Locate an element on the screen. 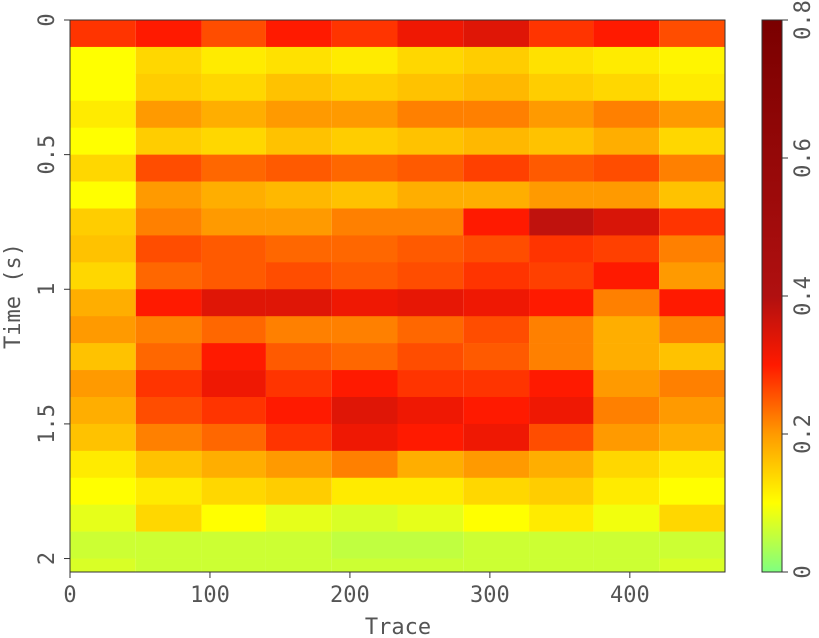  x-axis-label: Trace is located at coordinates (398, 626).